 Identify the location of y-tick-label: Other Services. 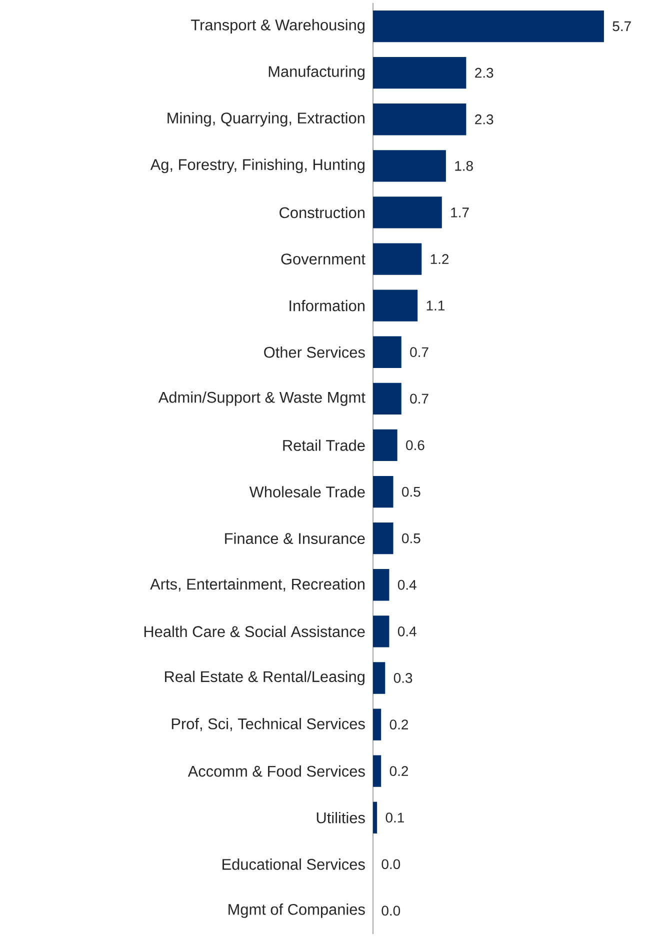
(314, 352).